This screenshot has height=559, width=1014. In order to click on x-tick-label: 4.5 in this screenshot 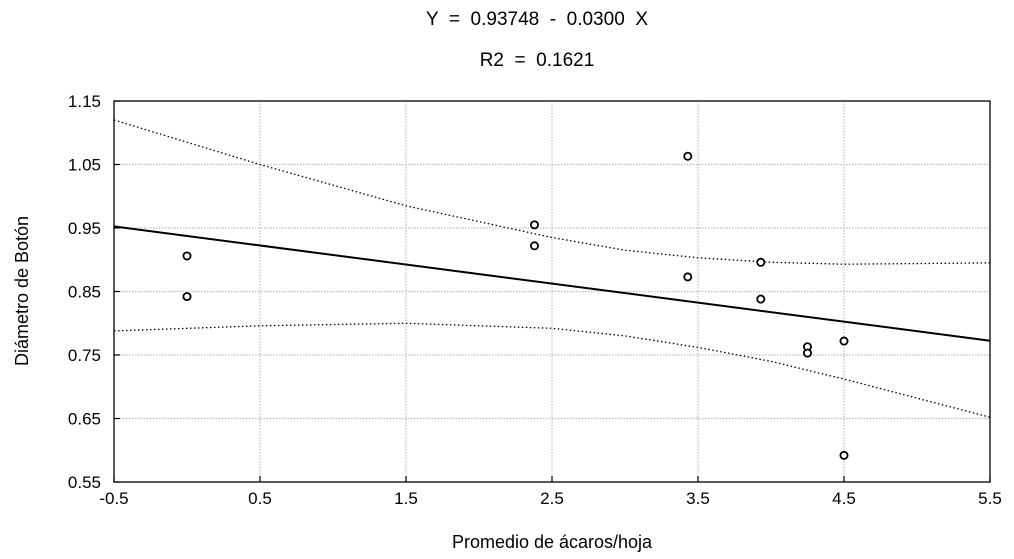, I will do `click(844, 498)`.